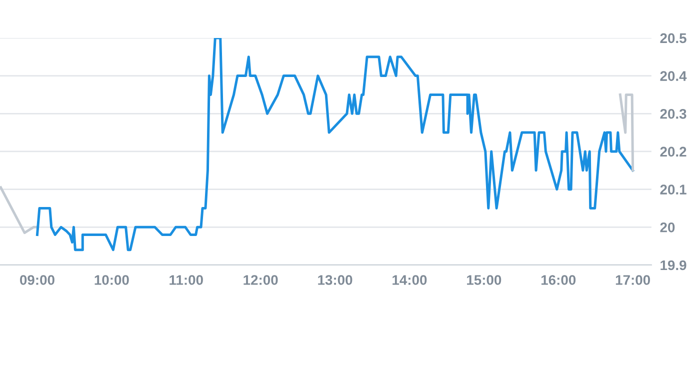  What do you see at coordinates (673, 151) in the screenshot?
I see `y-tick-label: 20.2` at bounding box center [673, 151].